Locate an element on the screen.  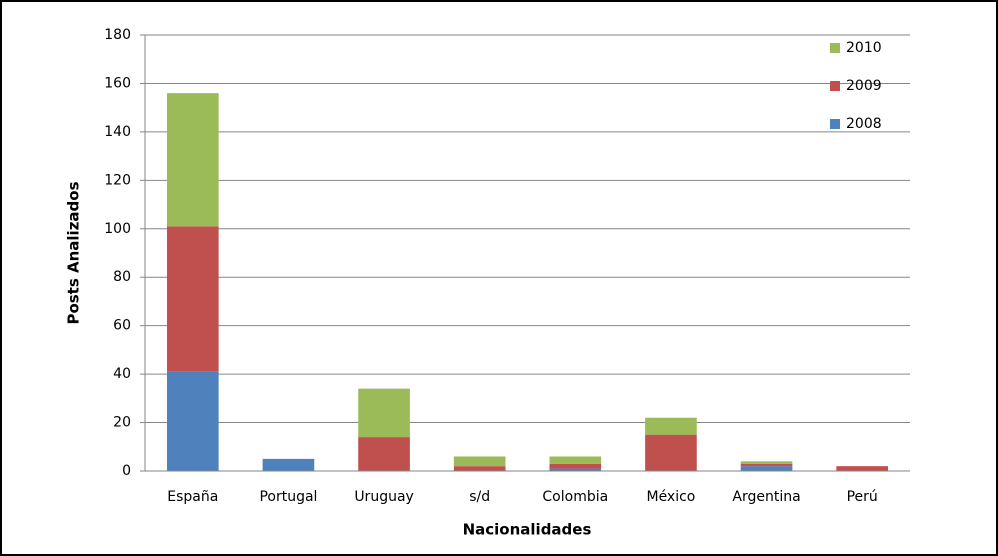
x-tick-label: Colombia is located at coordinates (575, 497).